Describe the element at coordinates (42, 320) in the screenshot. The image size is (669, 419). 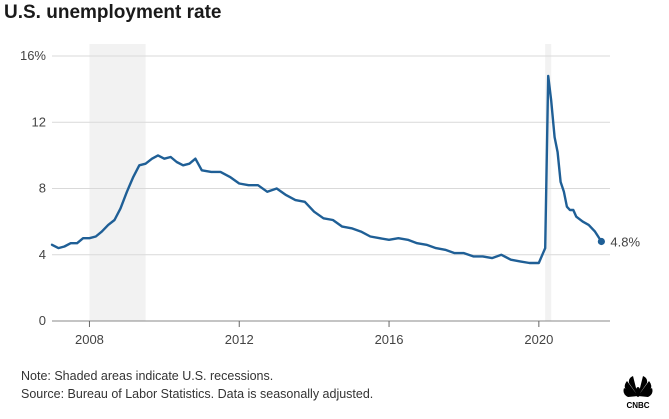
I see `y-tick-label: 0` at that location.